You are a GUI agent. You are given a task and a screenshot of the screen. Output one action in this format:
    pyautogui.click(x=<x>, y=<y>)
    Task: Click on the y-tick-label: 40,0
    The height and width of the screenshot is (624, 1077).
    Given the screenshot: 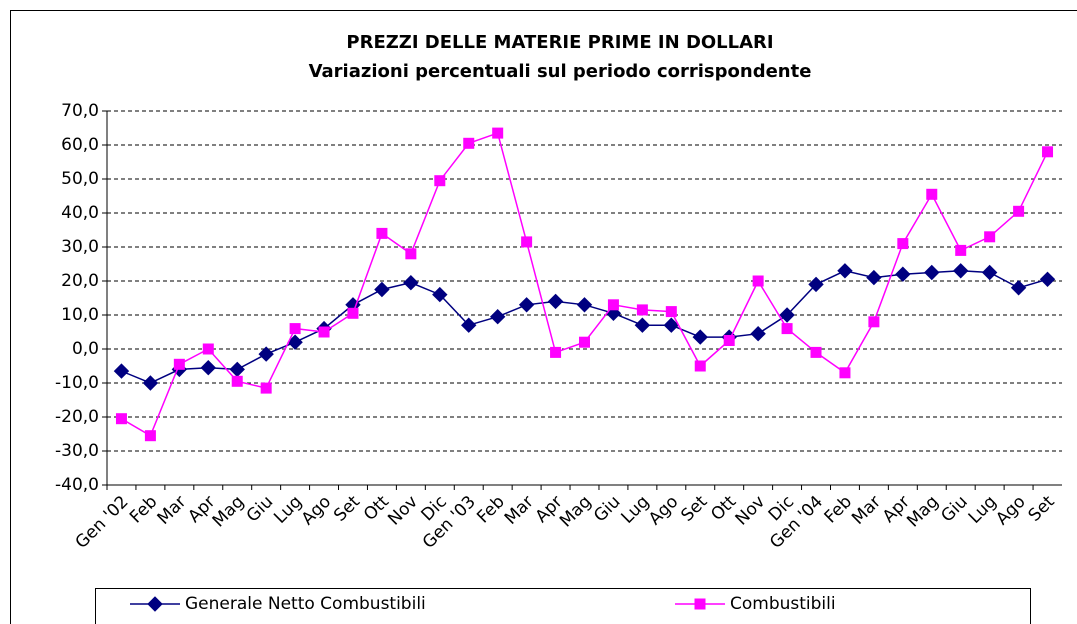 What is the action you would take?
    pyautogui.click(x=80, y=213)
    